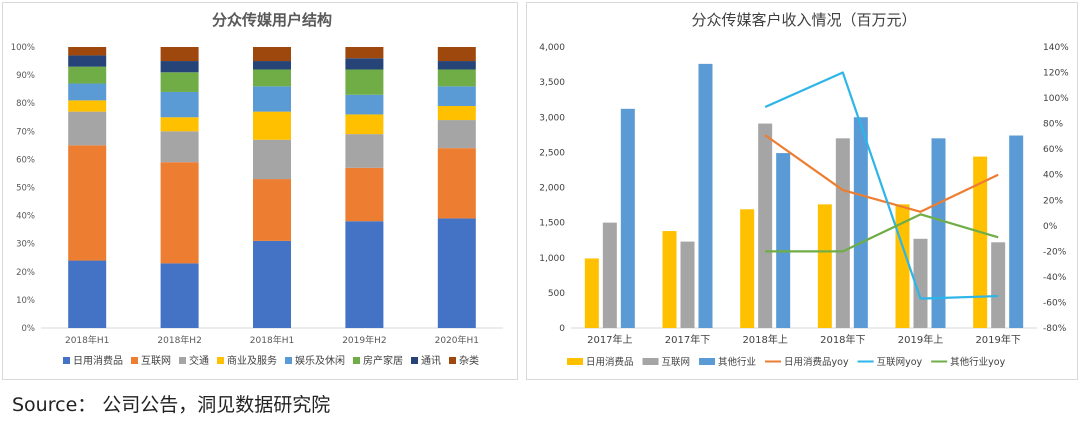  I want to click on y-tick-label: 60%, so click(25, 160).